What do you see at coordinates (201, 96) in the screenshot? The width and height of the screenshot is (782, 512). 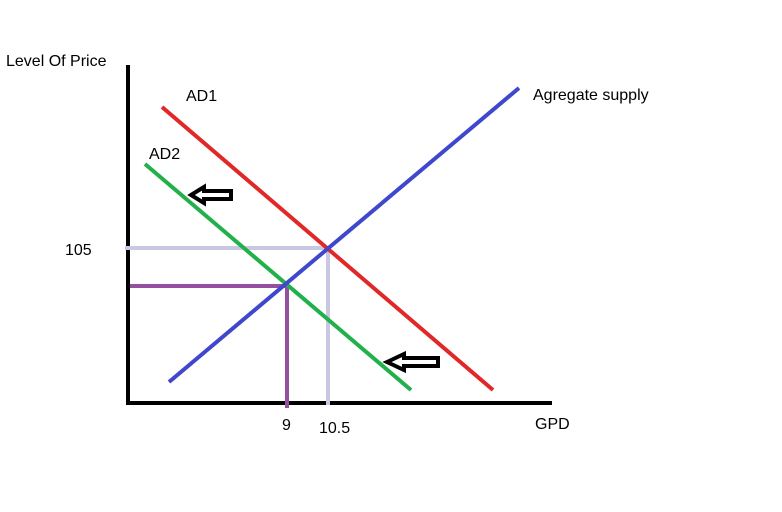 I see `ad1-label: AD1` at bounding box center [201, 96].